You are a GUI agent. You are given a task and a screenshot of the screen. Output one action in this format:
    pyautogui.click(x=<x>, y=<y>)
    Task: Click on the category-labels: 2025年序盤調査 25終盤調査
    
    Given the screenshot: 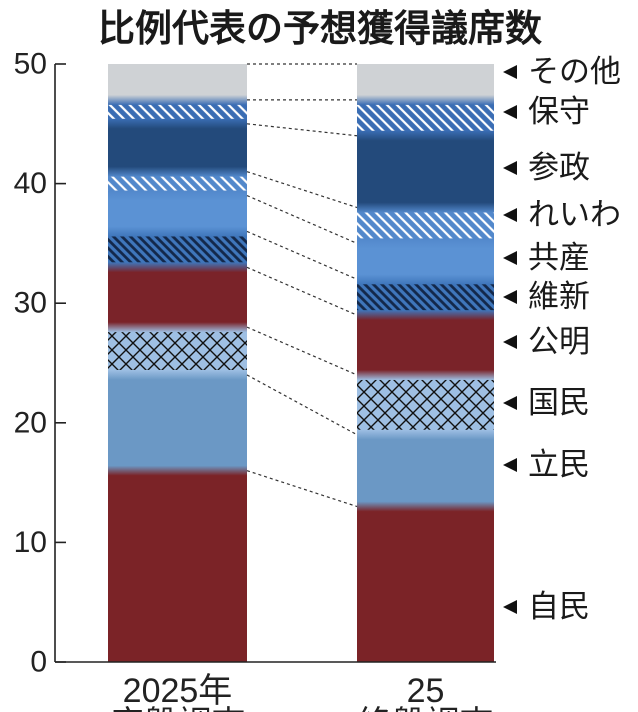 What is the action you would take?
    pyautogui.click(x=302, y=692)
    